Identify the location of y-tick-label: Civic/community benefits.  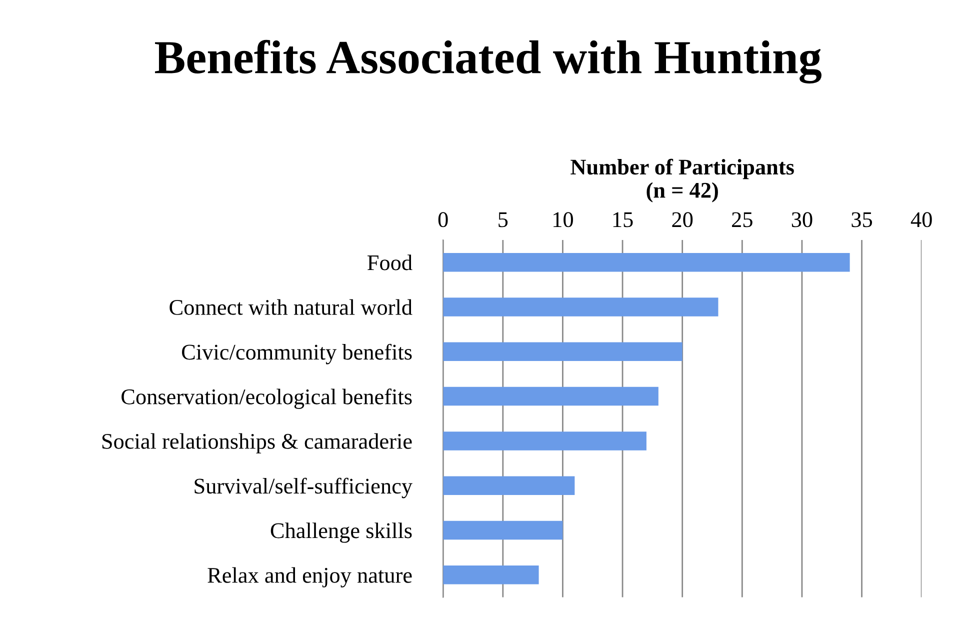
(297, 354).